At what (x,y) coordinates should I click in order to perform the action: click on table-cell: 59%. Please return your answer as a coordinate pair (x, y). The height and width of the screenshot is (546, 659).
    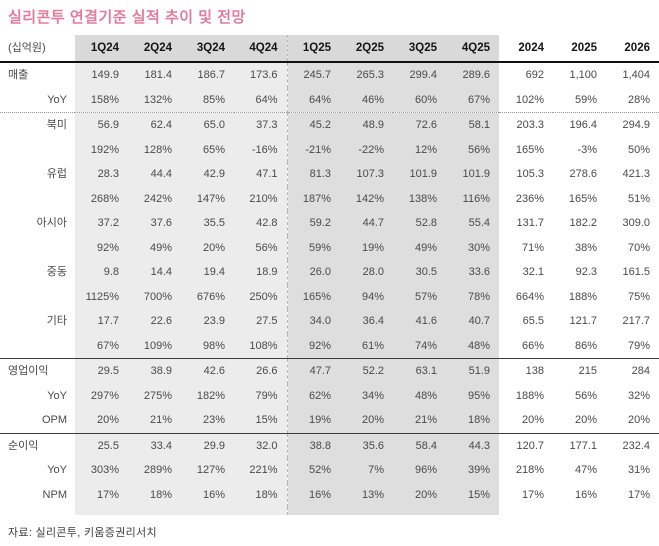
    Looking at the image, I should click on (585, 99).